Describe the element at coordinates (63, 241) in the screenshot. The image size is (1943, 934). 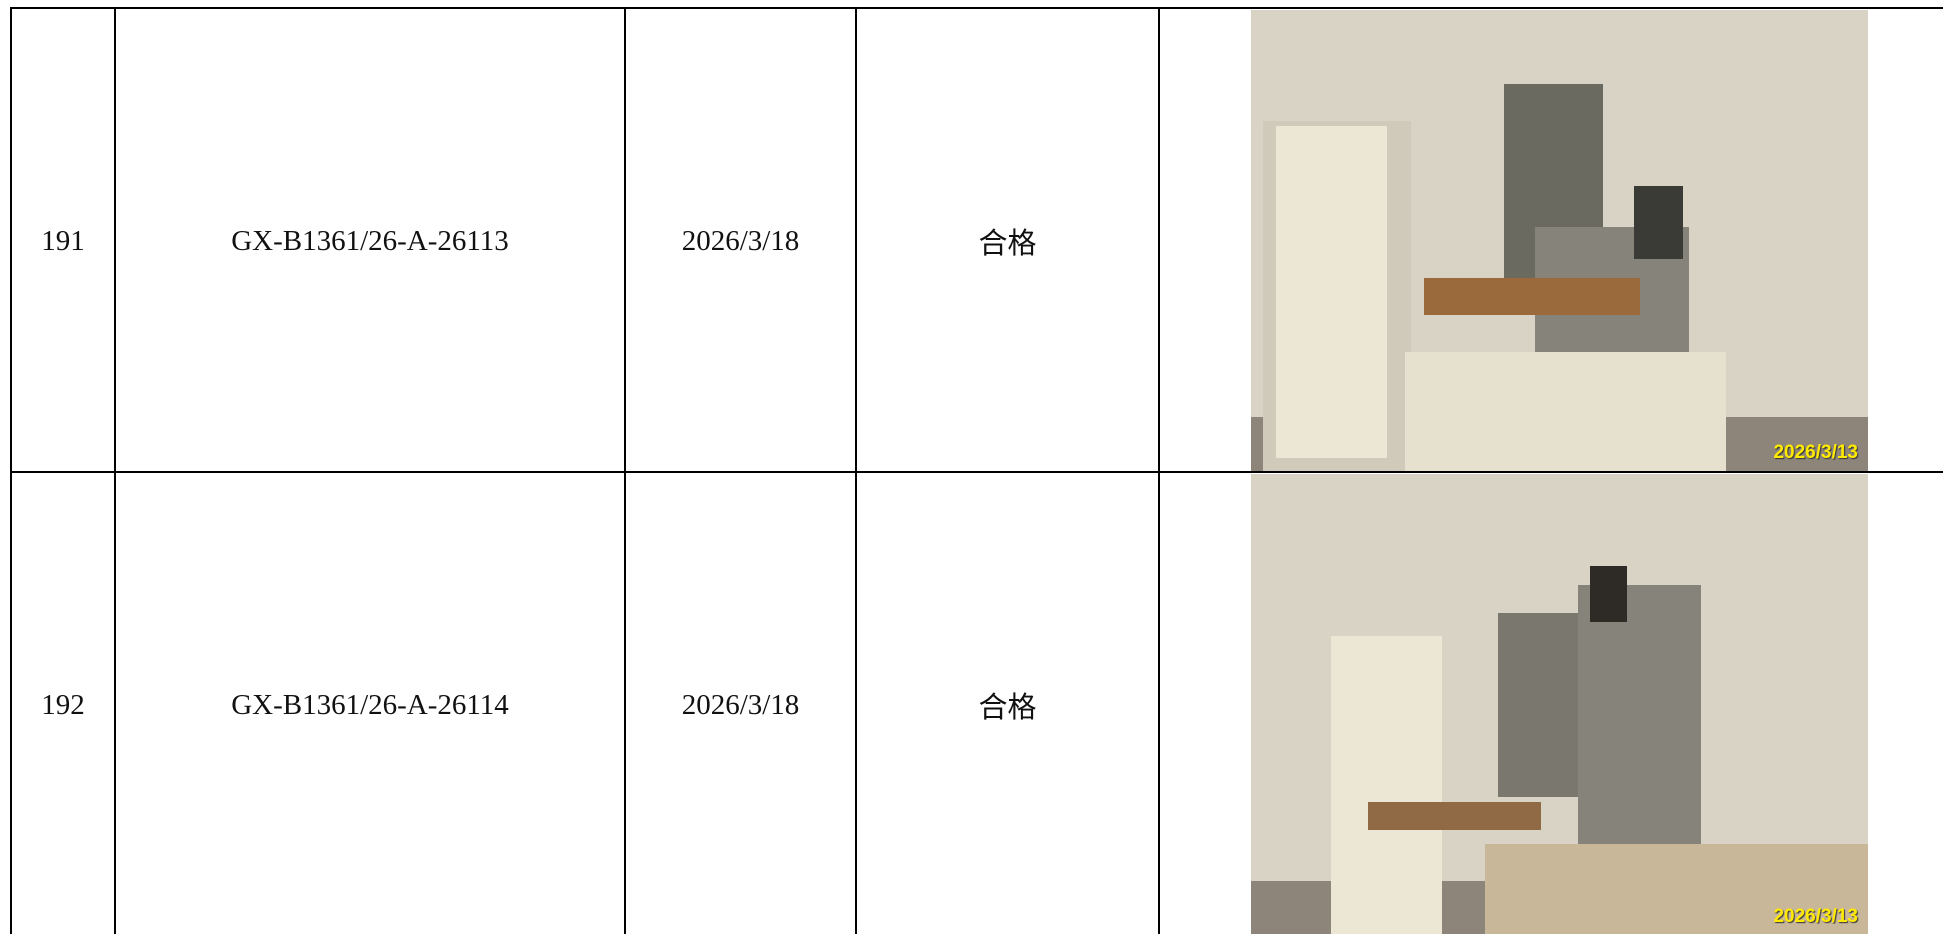
I see `cell-no: 191` at that location.